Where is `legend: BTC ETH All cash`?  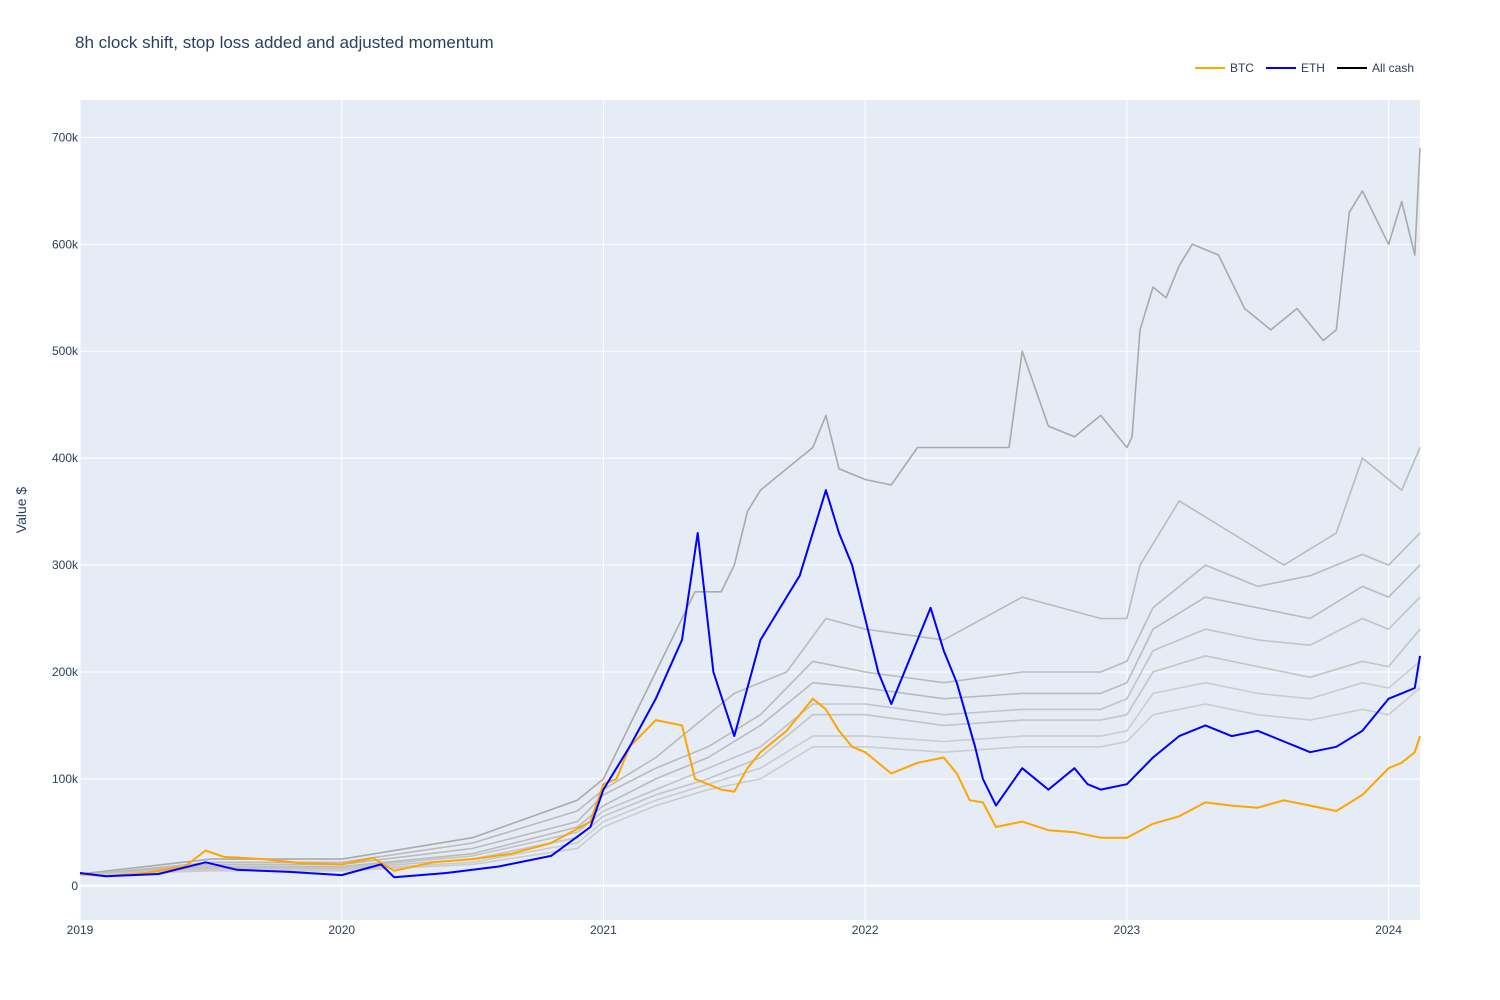 legend: BTC ETH All cash is located at coordinates (1304, 68).